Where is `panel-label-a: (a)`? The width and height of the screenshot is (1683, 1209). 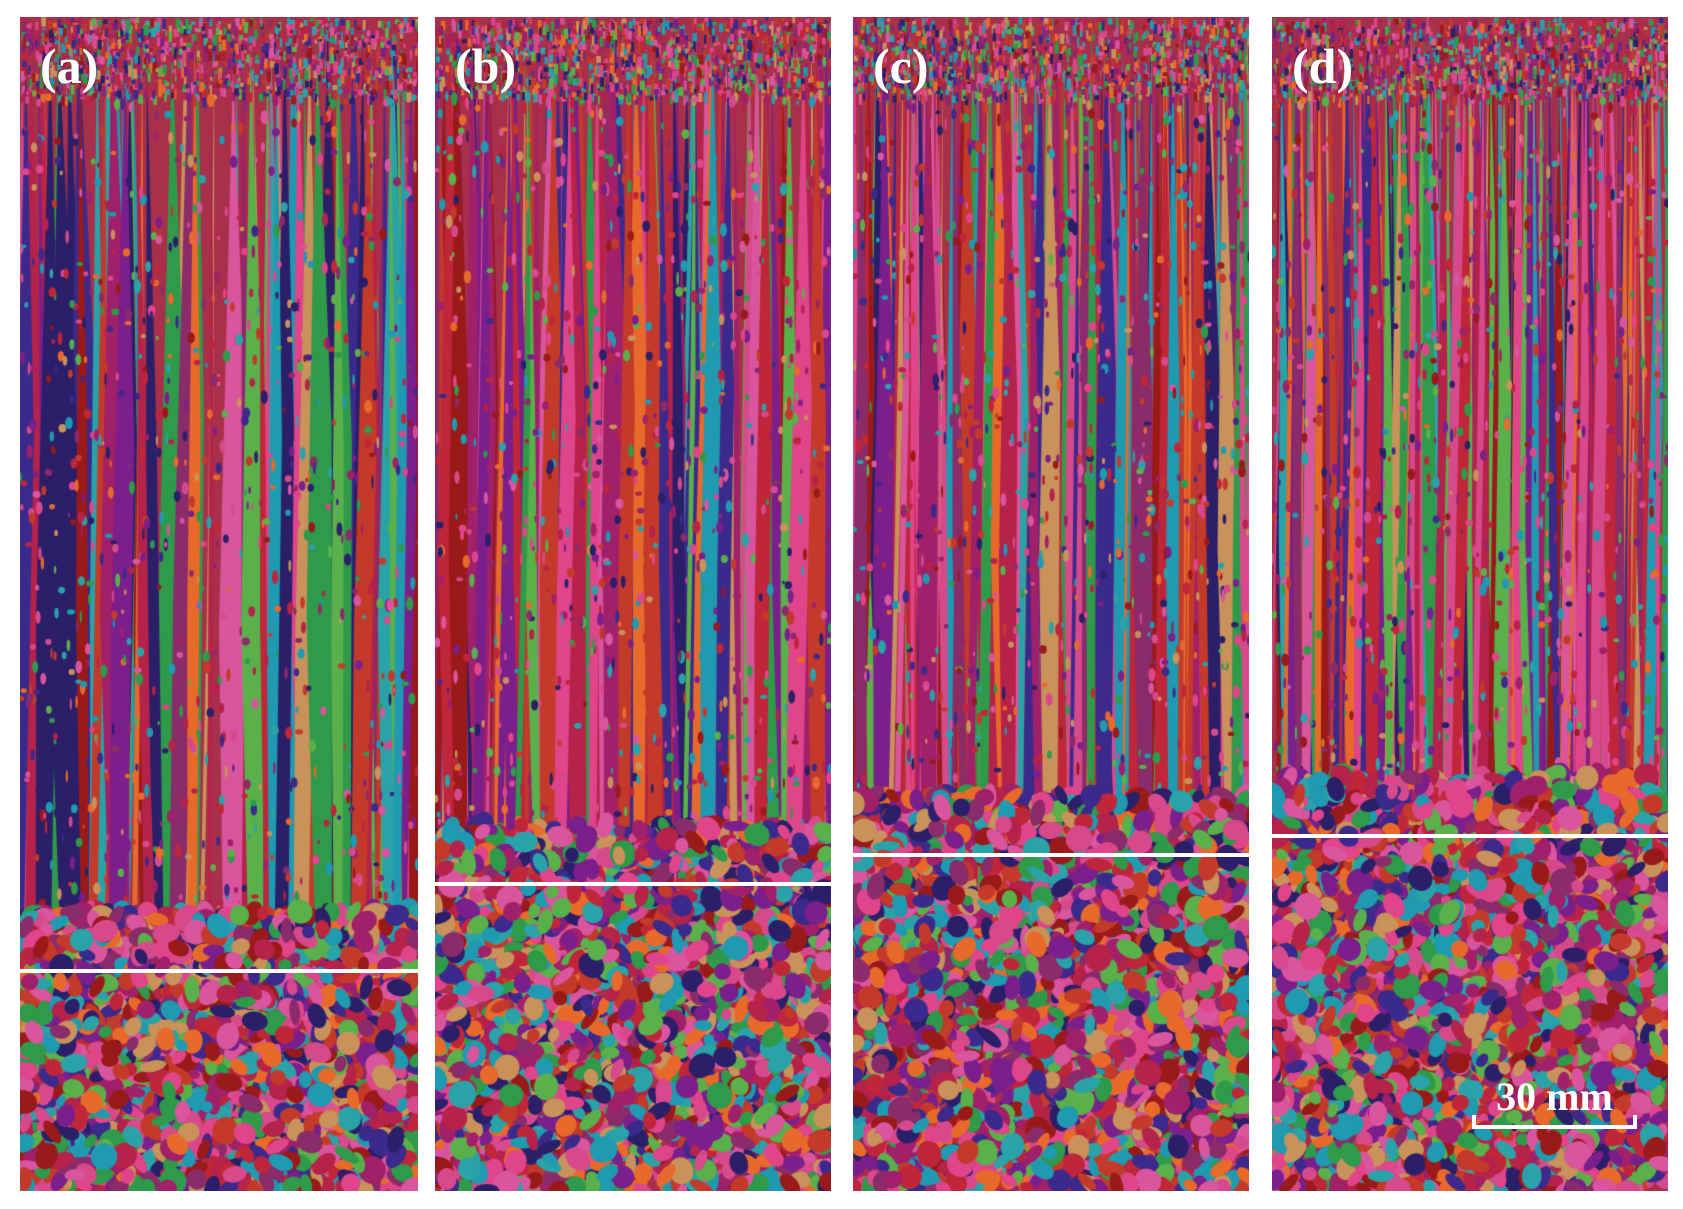 panel-label-a: (a) is located at coordinates (69, 66).